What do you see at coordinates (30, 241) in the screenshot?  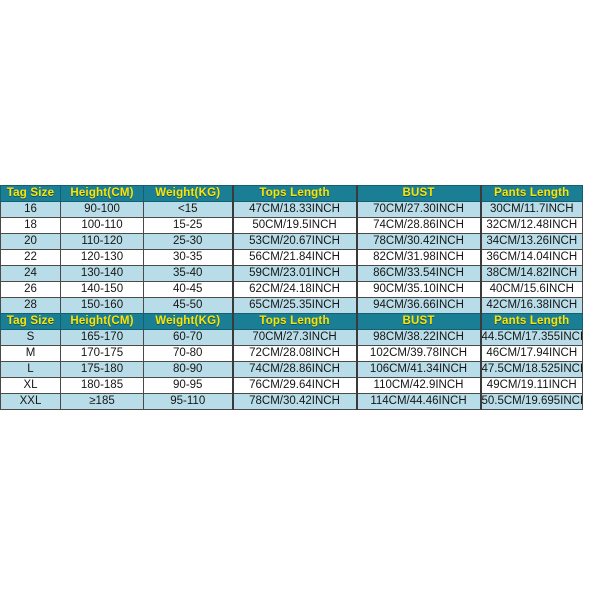 I see `cell-tag-size: 20` at bounding box center [30, 241].